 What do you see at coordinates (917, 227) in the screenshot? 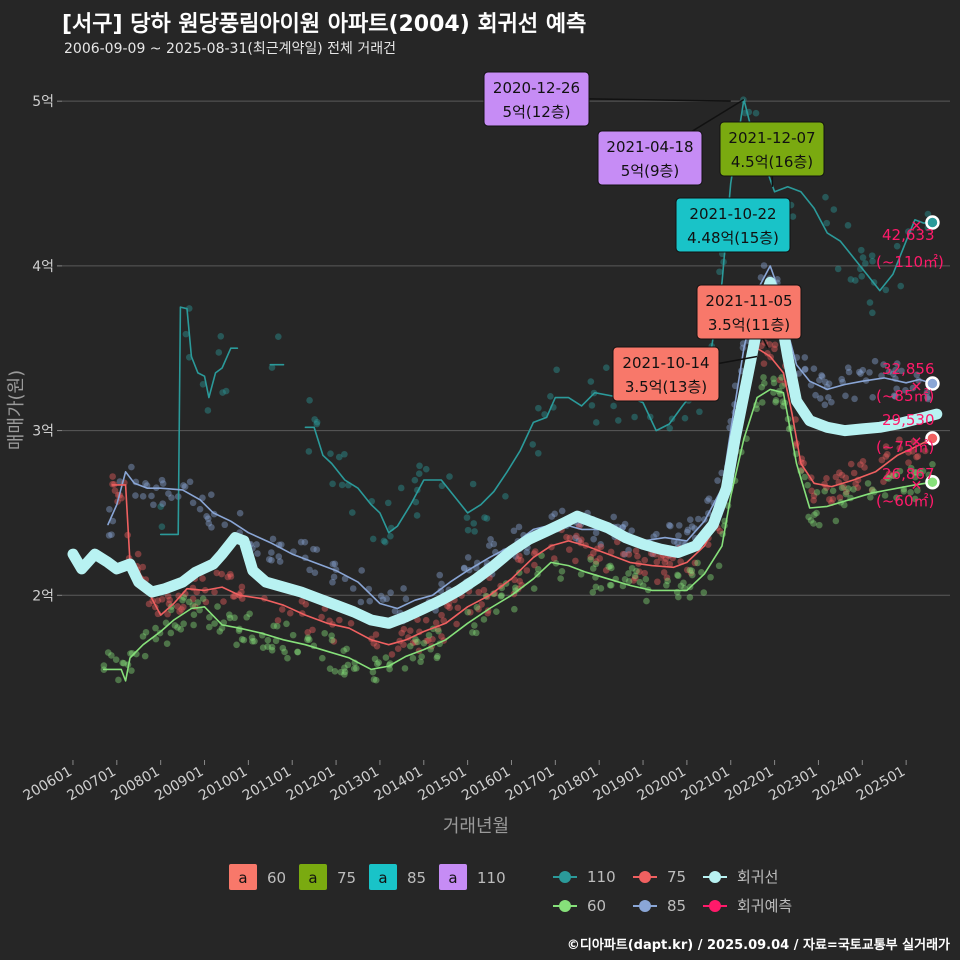
I see `prediction-cross: ✕` at bounding box center [917, 227].